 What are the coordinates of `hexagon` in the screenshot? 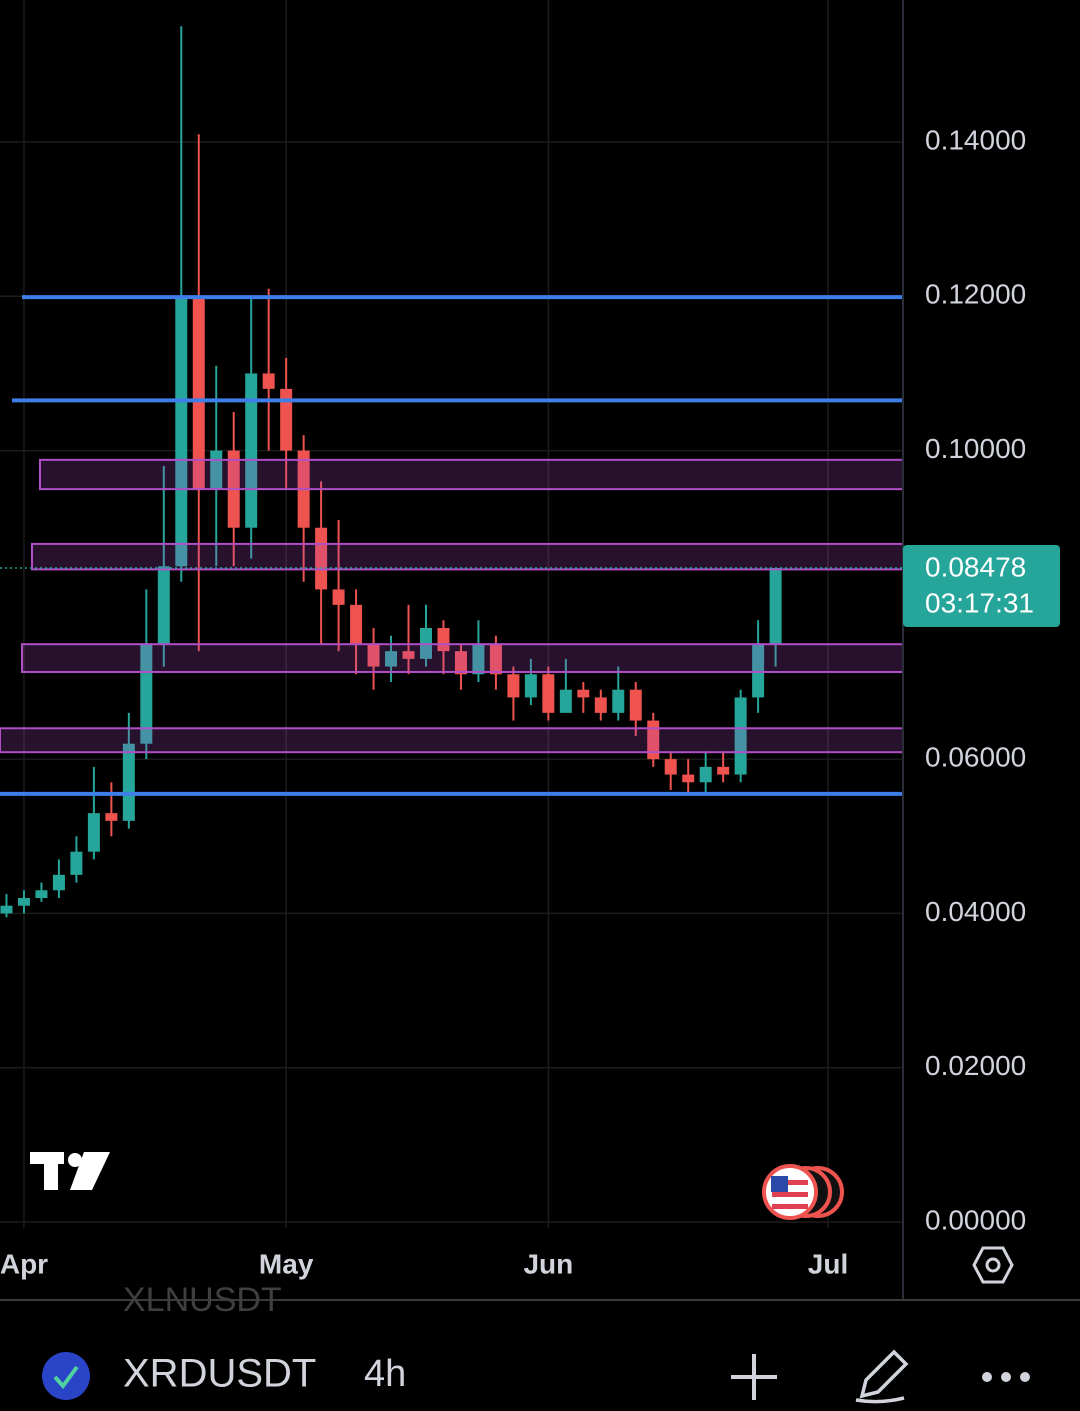 It's located at (993, 1265).